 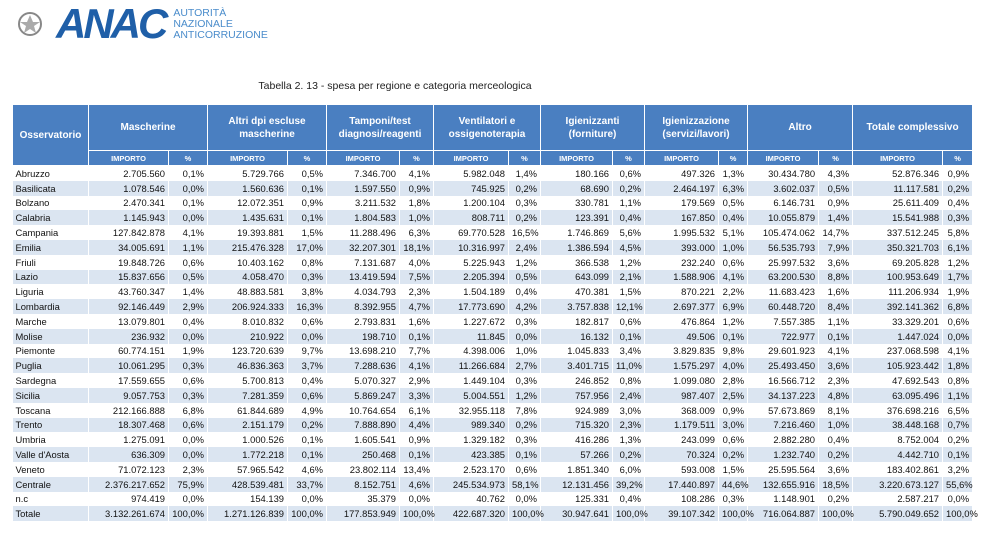 What do you see at coordinates (247, 203) in the screenshot?
I see `value-cell: 12.072.351` at bounding box center [247, 203].